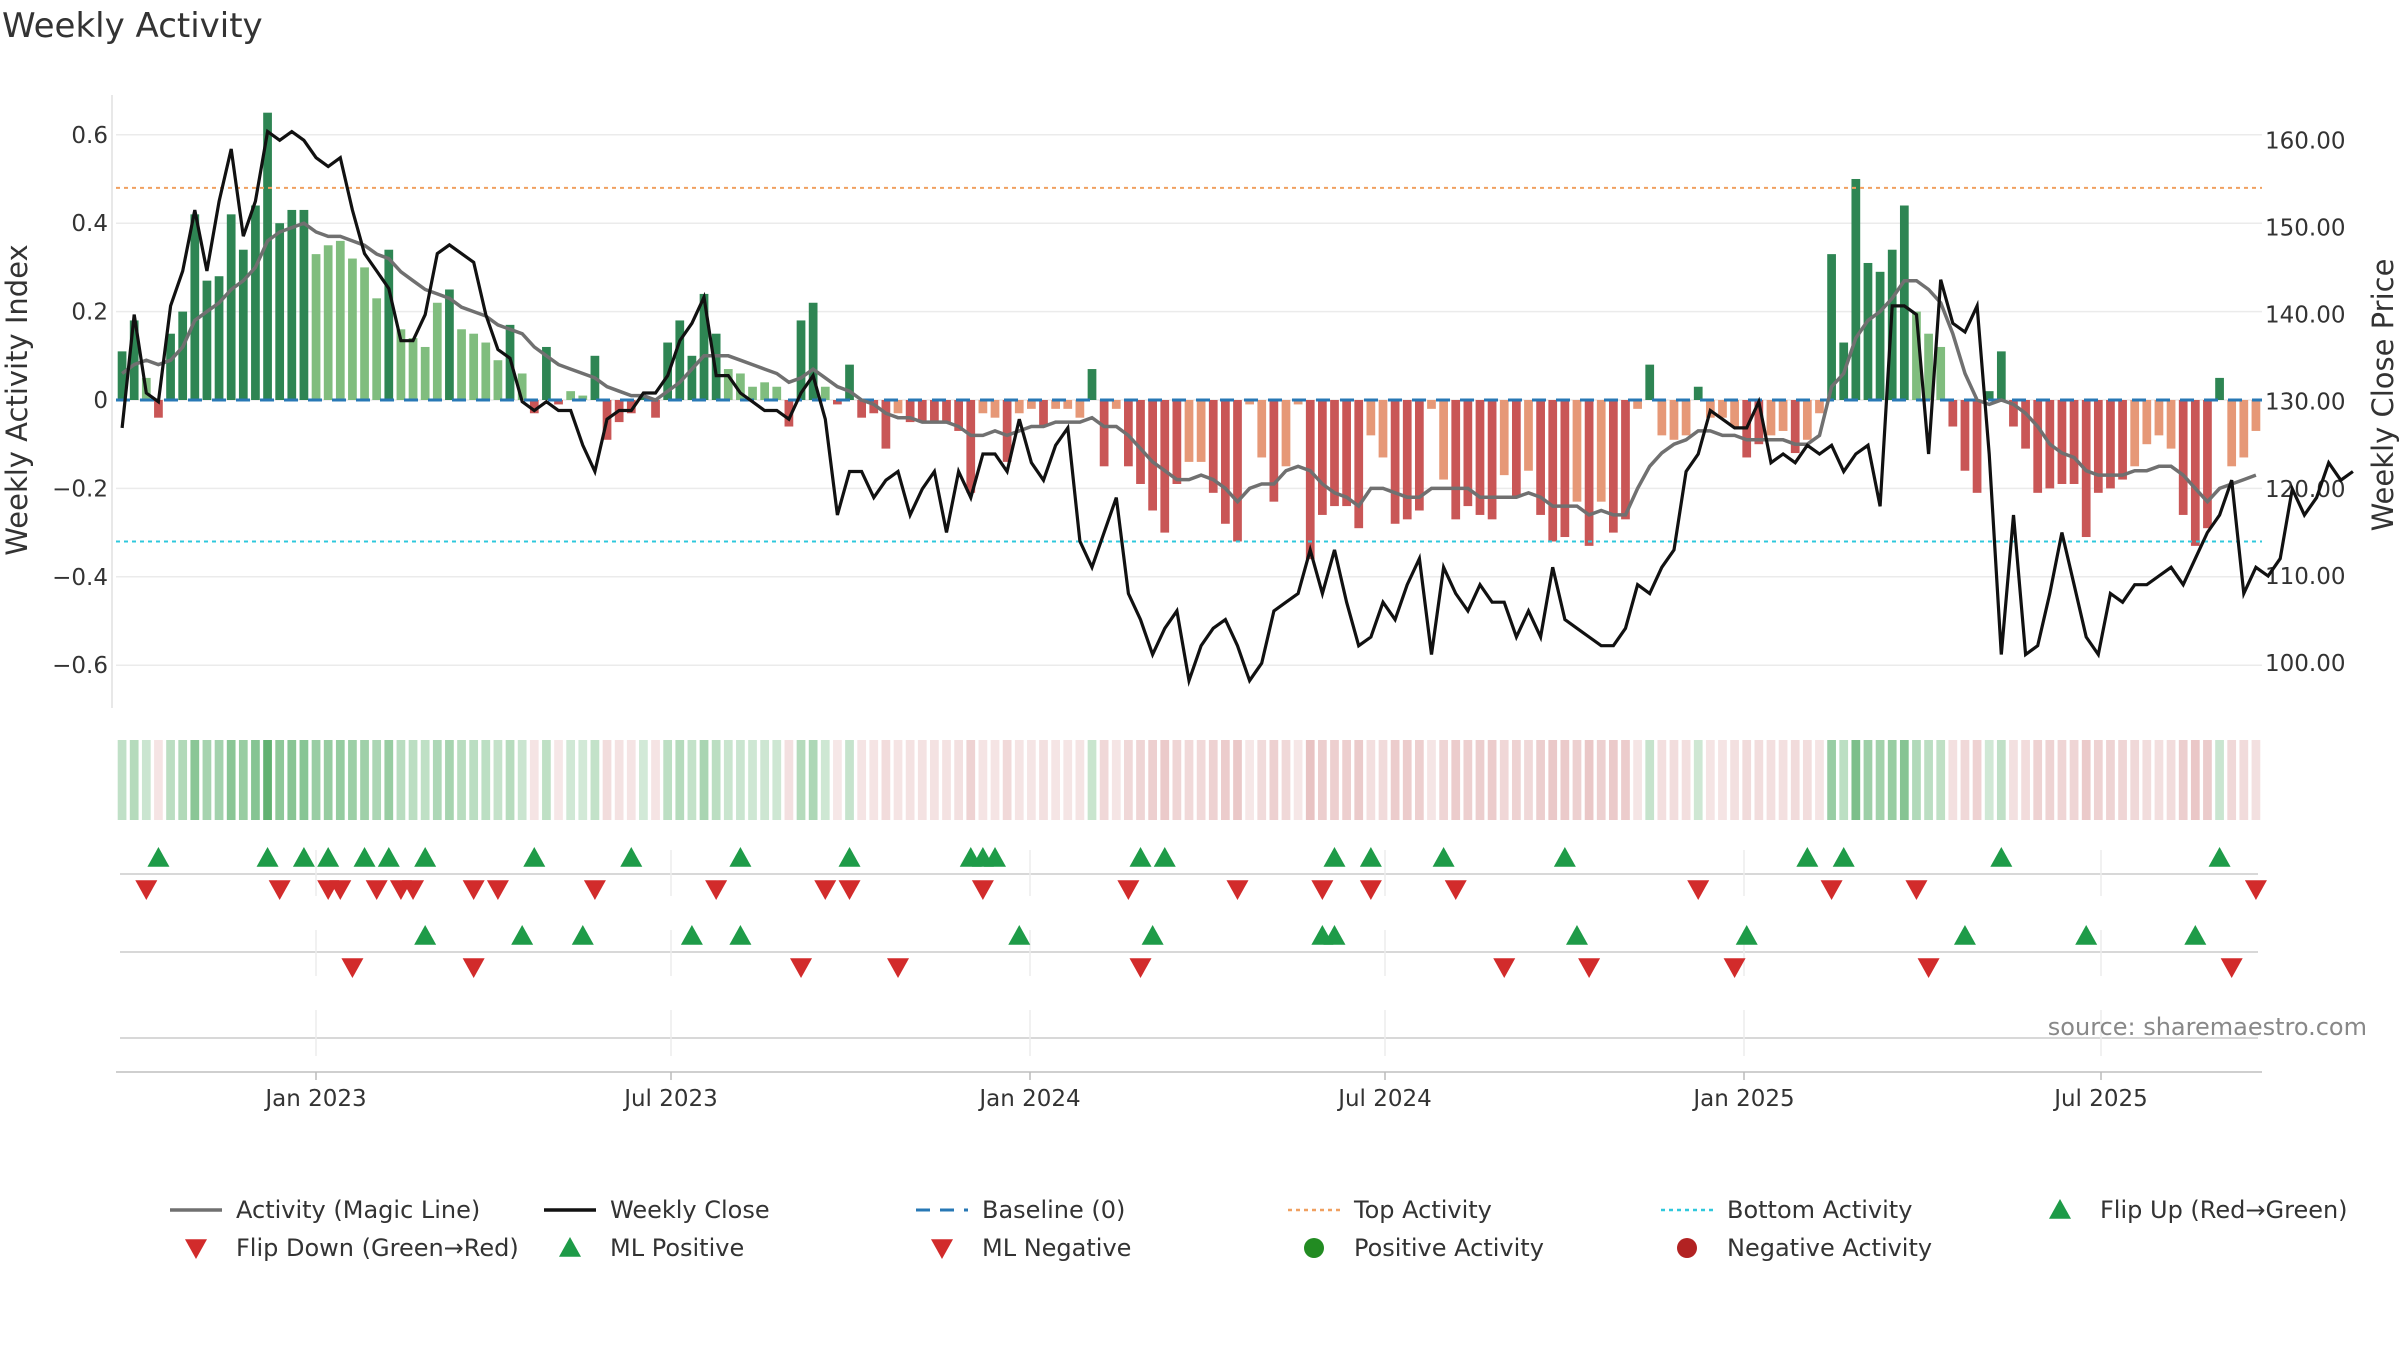 Image resolution: width=2400 pixels, height=1350 pixels. Describe the element at coordinates (80, 489) in the screenshot. I see `y-tick-label: −0.2` at that location.